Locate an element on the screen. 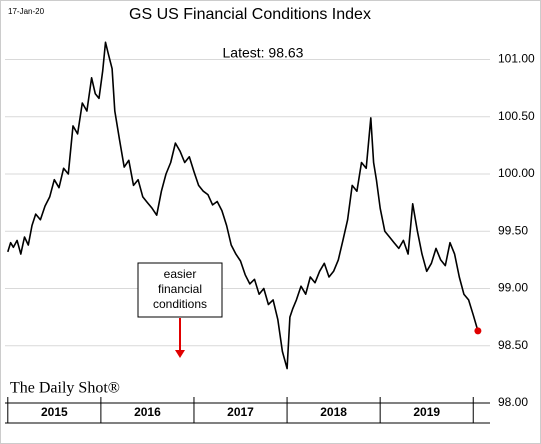 The height and width of the screenshot is (444, 541). y-tick-label: 98.50 is located at coordinates (513, 345).